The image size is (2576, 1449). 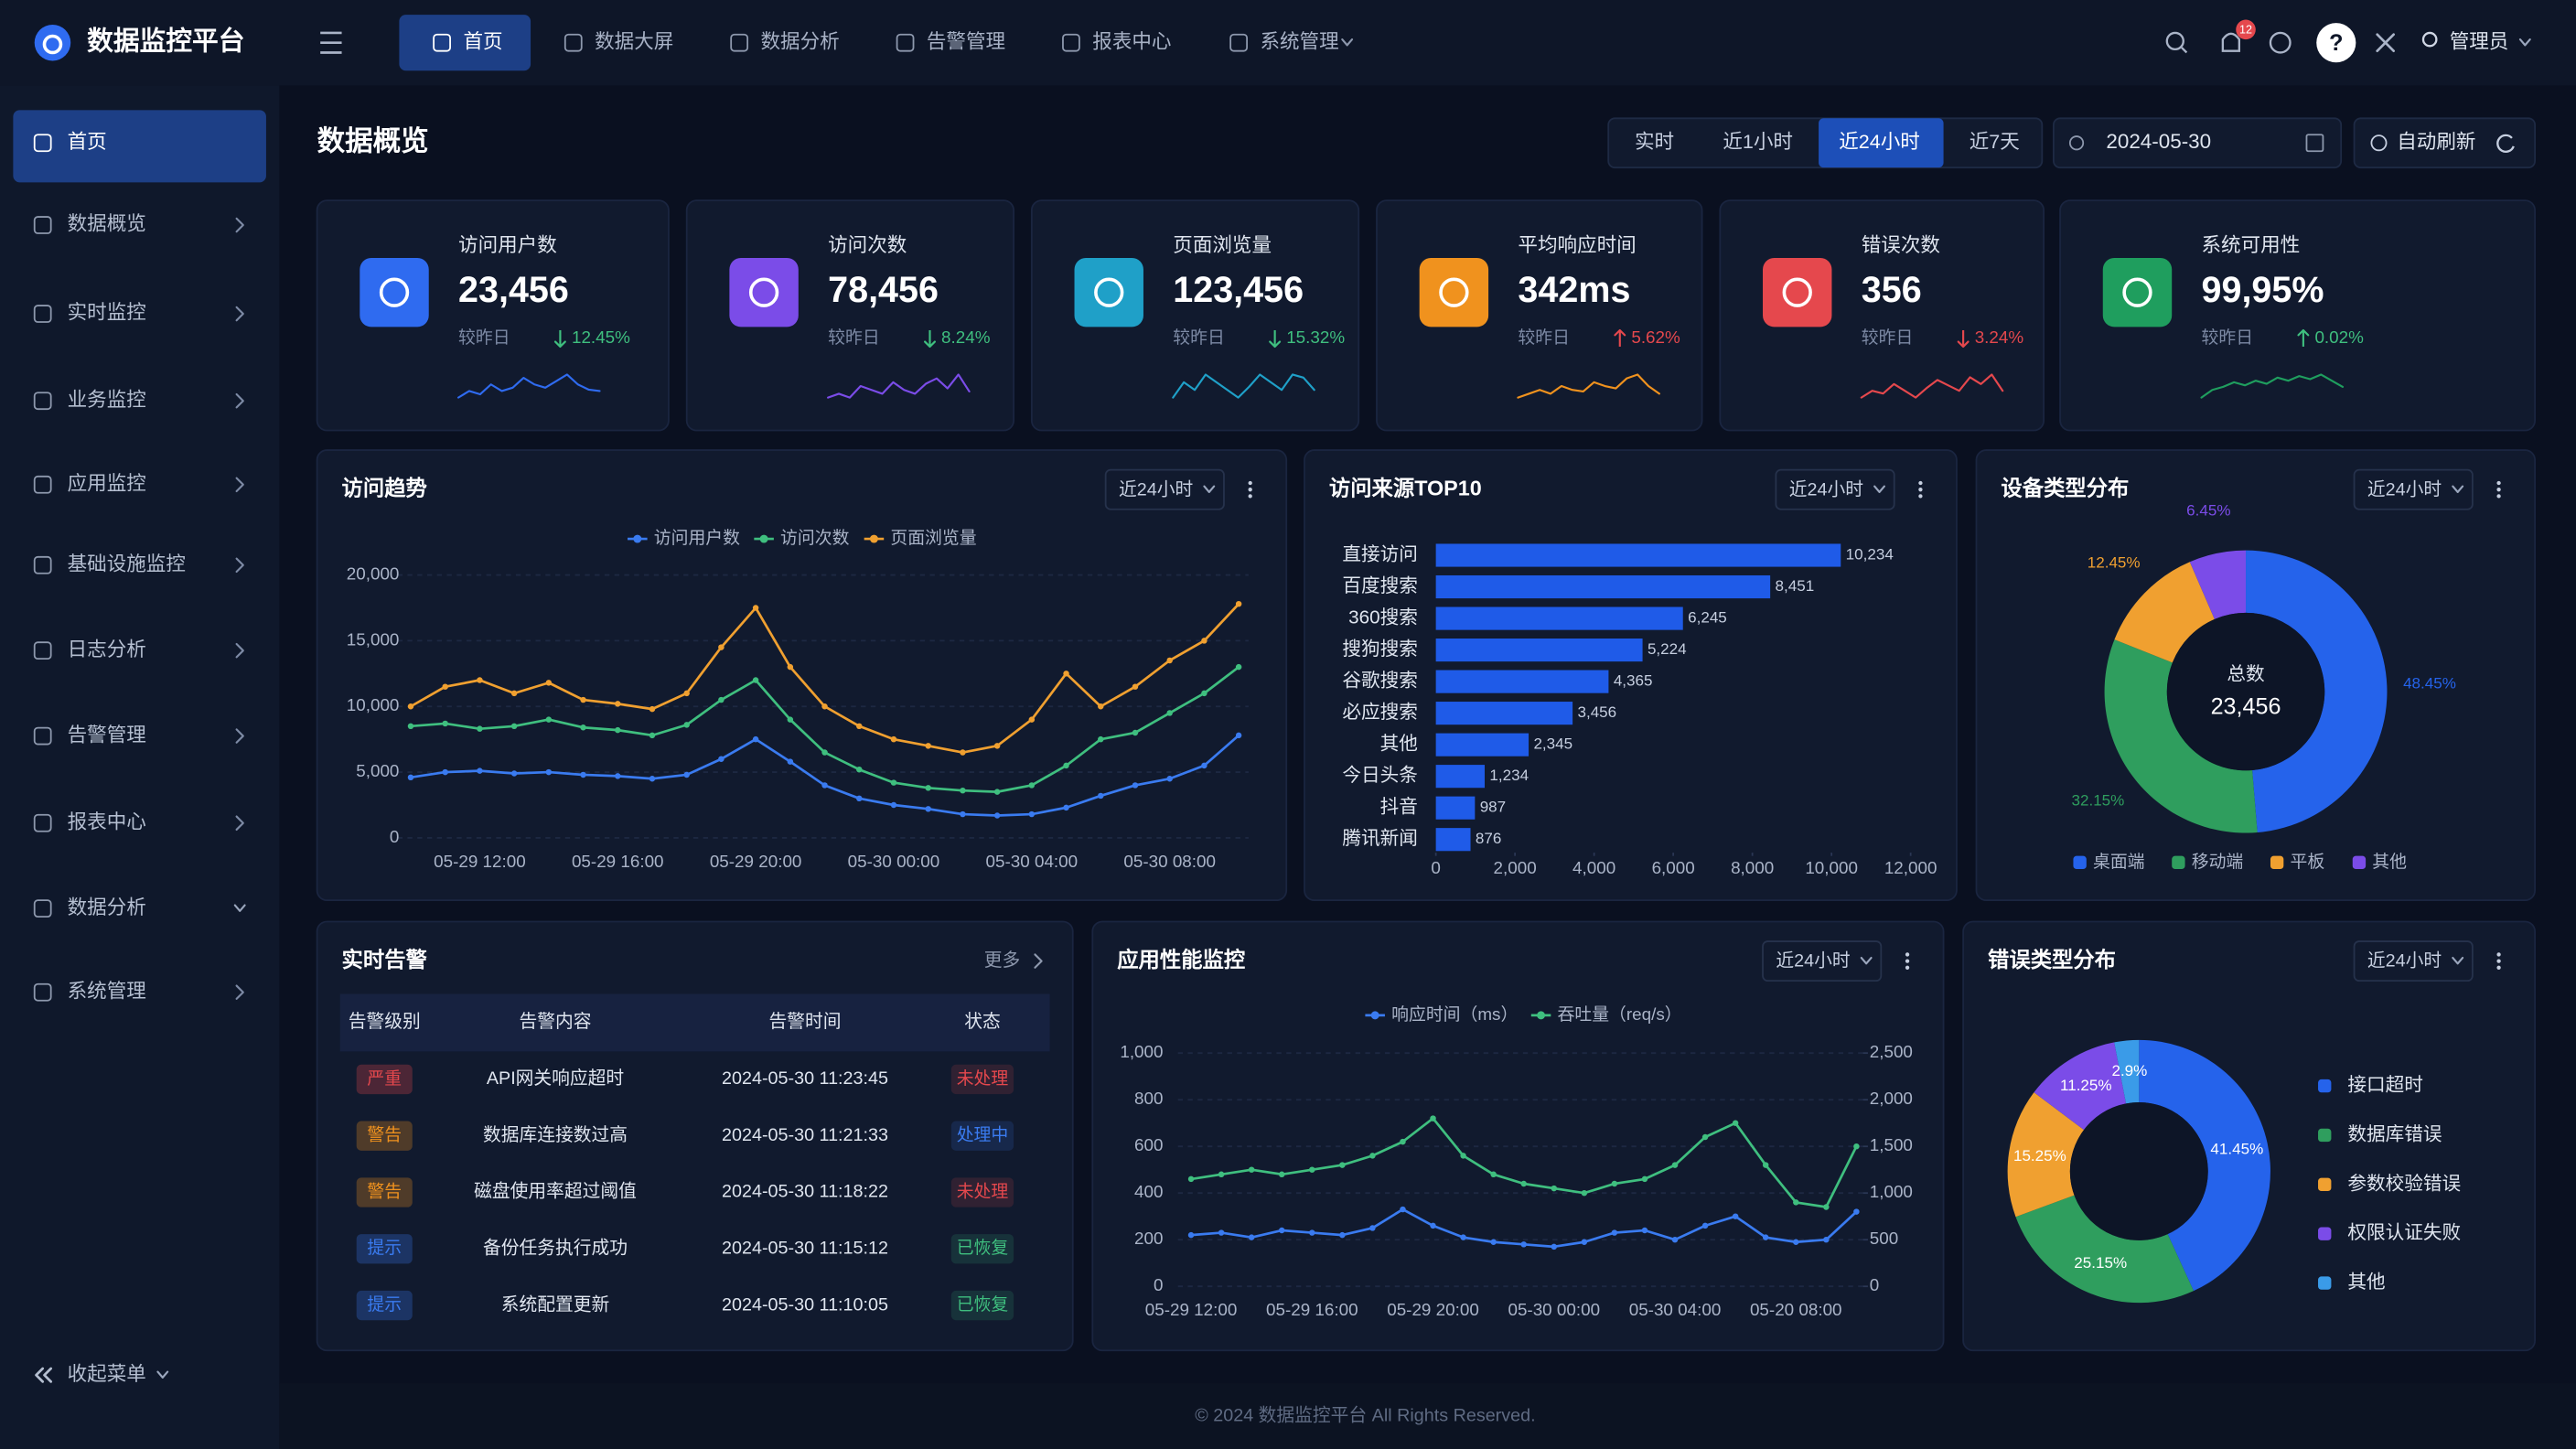 What do you see at coordinates (374, 574) in the screenshot?
I see `y-tick-label: 20,000` at bounding box center [374, 574].